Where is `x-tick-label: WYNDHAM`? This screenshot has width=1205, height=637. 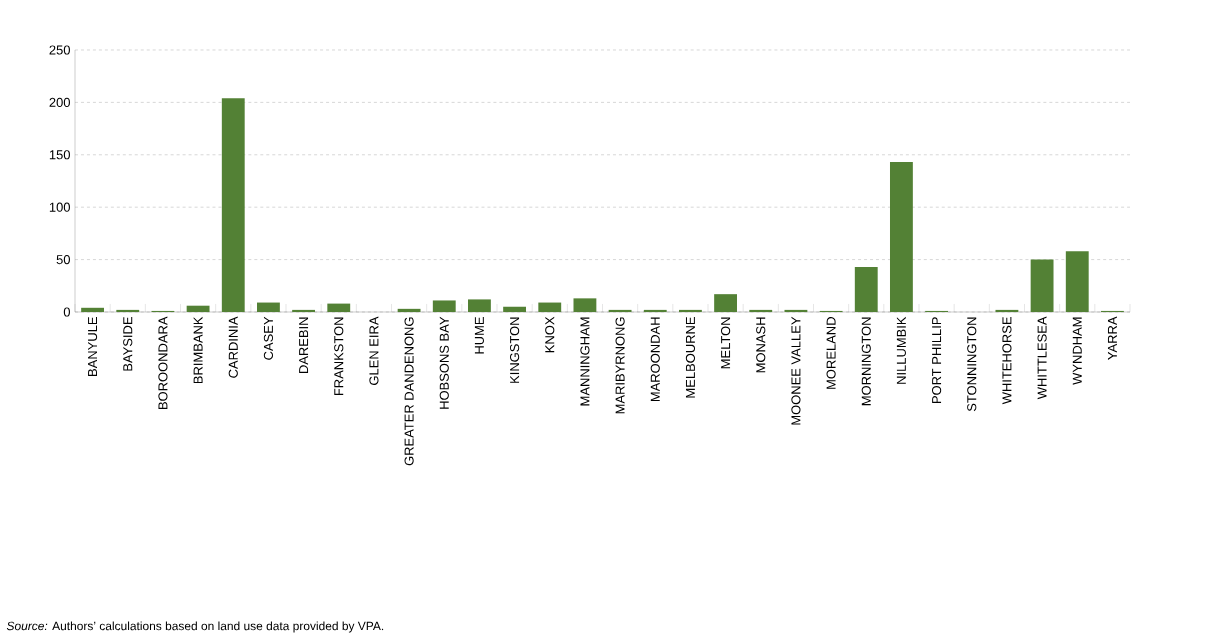 x-tick-label: WYNDHAM is located at coordinates (1077, 351).